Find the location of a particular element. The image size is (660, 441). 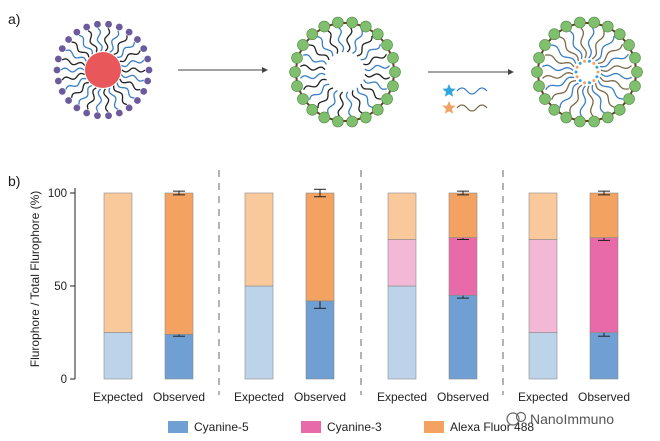

panel-b-label: b) is located at coordinates (14, 181).